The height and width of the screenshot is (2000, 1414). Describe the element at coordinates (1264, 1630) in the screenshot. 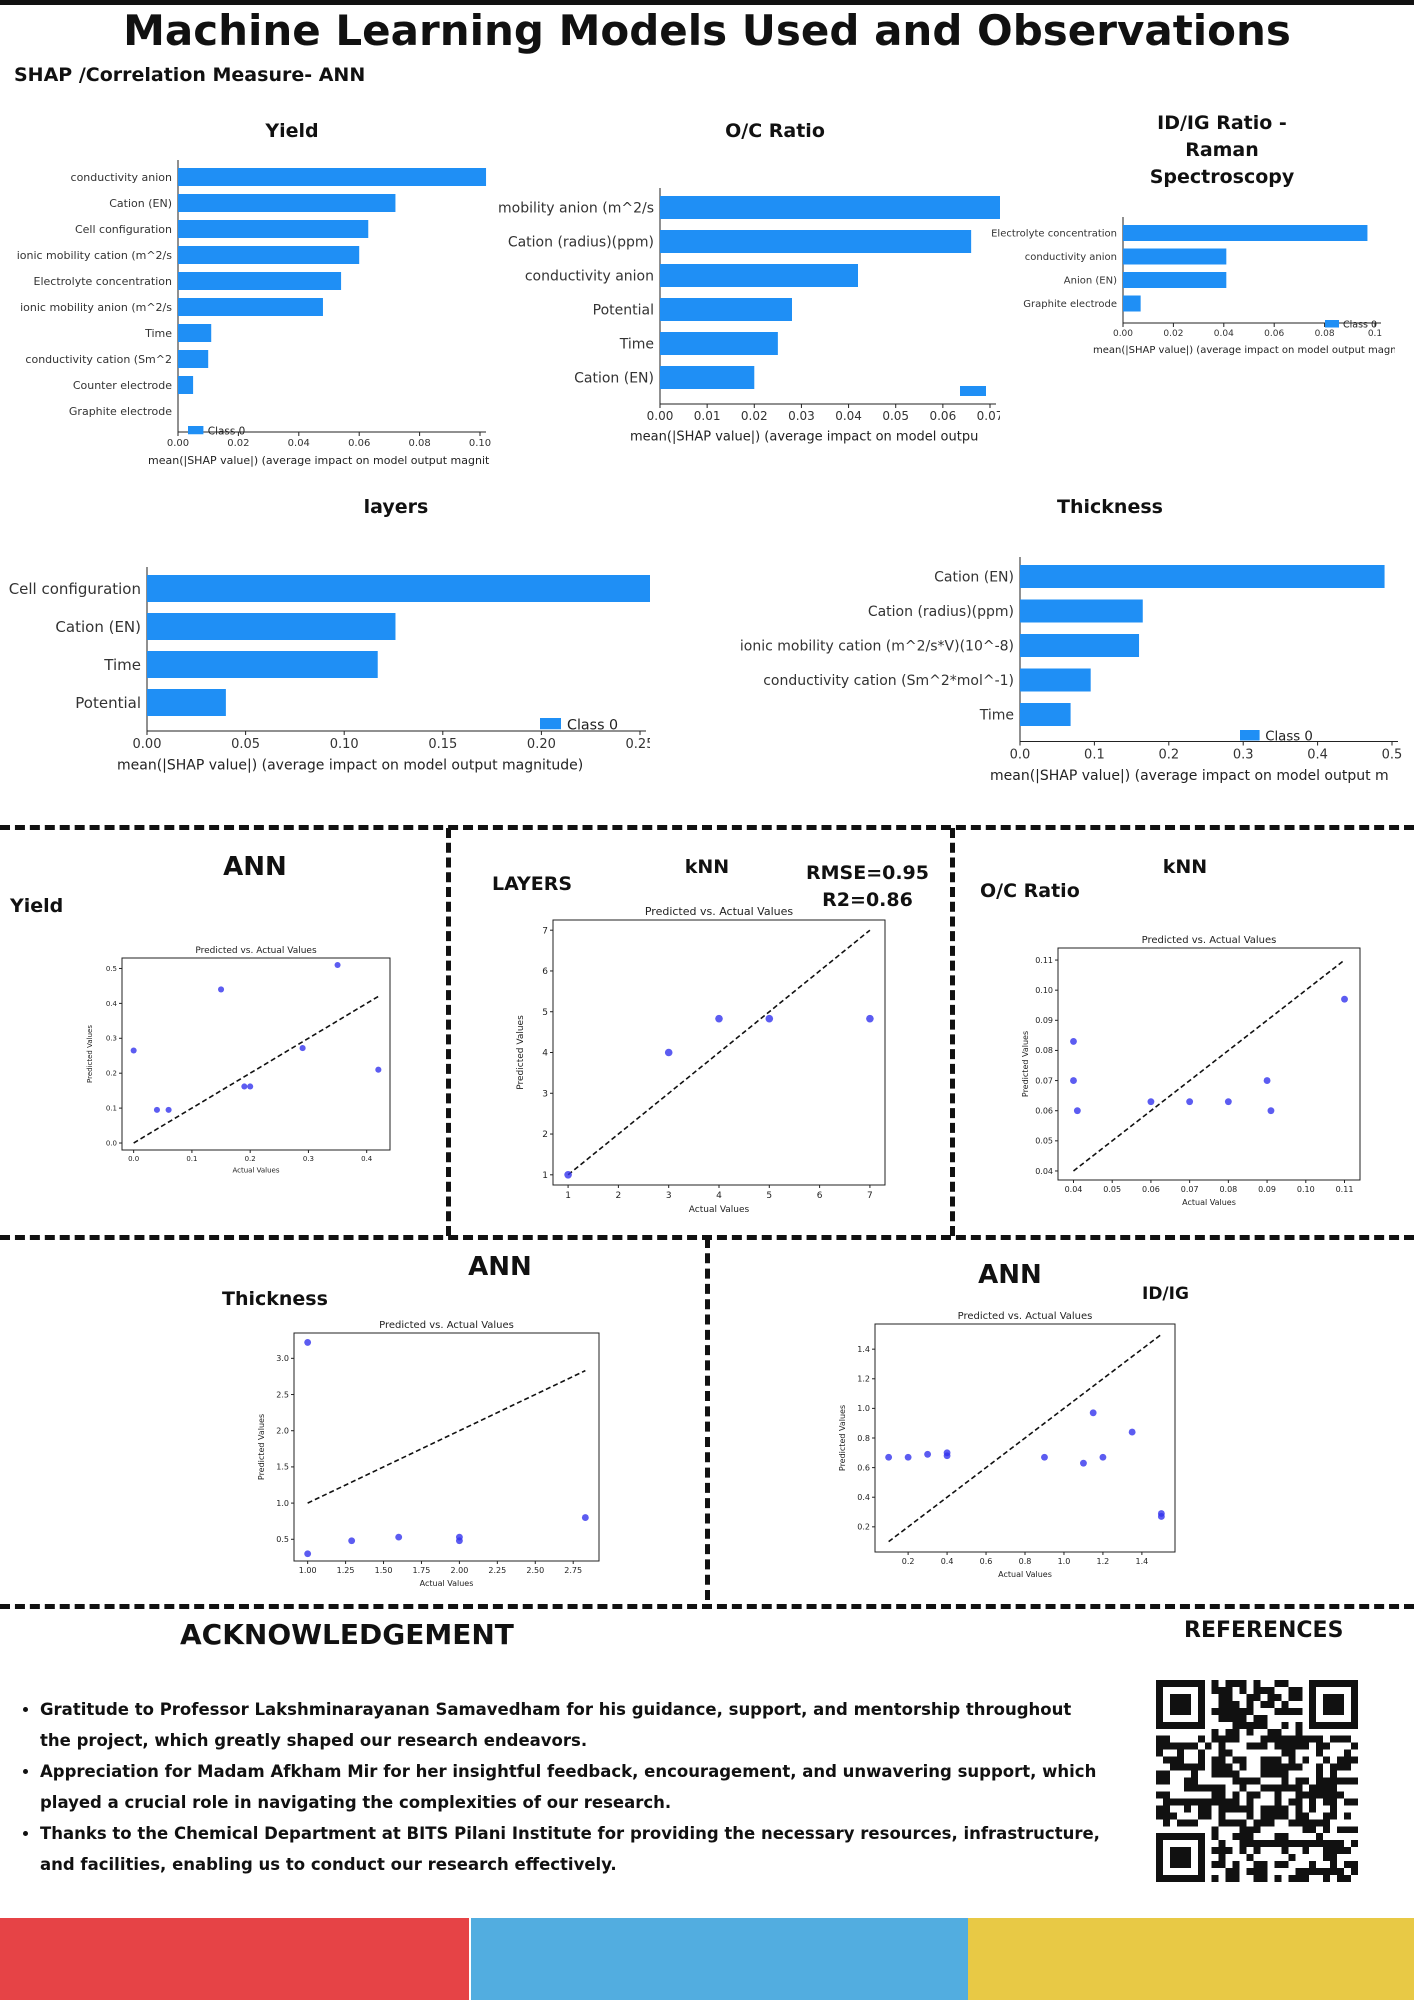

I see `references-title: REFERENCES` at that location.